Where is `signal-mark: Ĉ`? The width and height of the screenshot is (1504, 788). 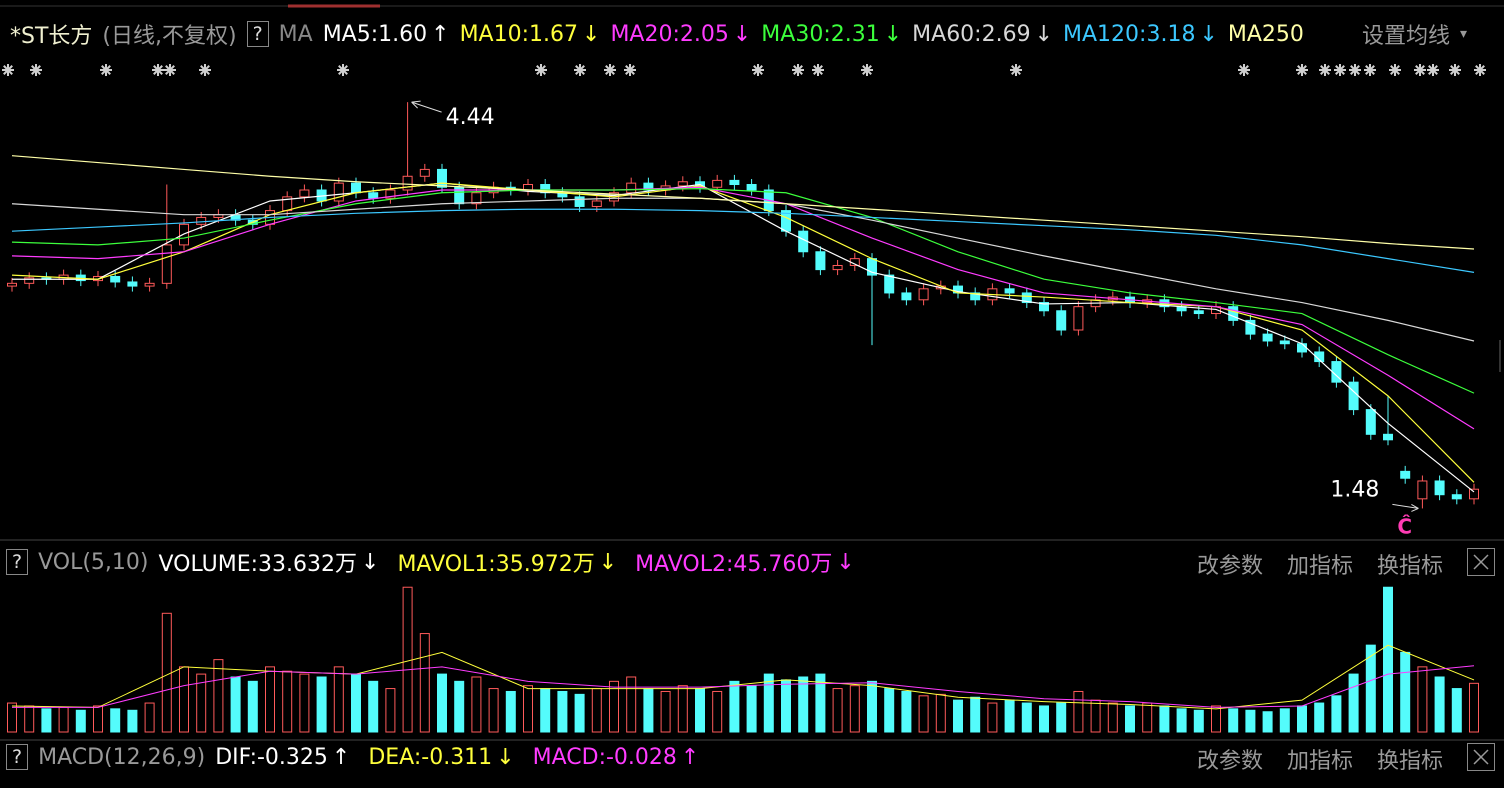 signal-mark: Ĉ is located at coordinates (1404, 526).